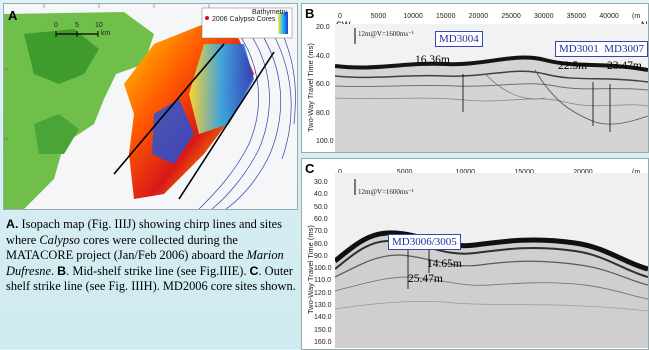 This screenshot has width=649, height=350. Describe the element at coordinates (321, 207) in the screenshot. I see `panel-c-y-tick-2: 50.0` at that location.